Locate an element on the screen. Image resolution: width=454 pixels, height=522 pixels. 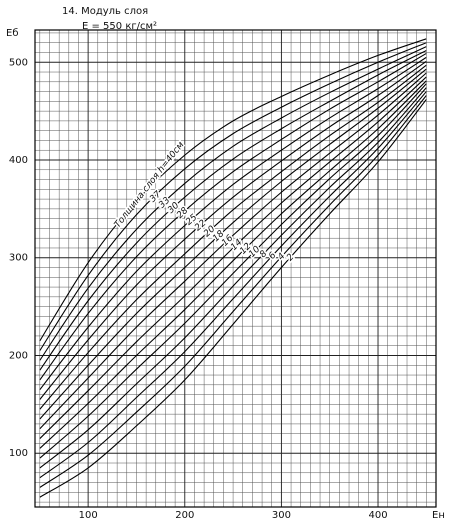
y-tick-label: 400 is located at coordinates (18, 160).